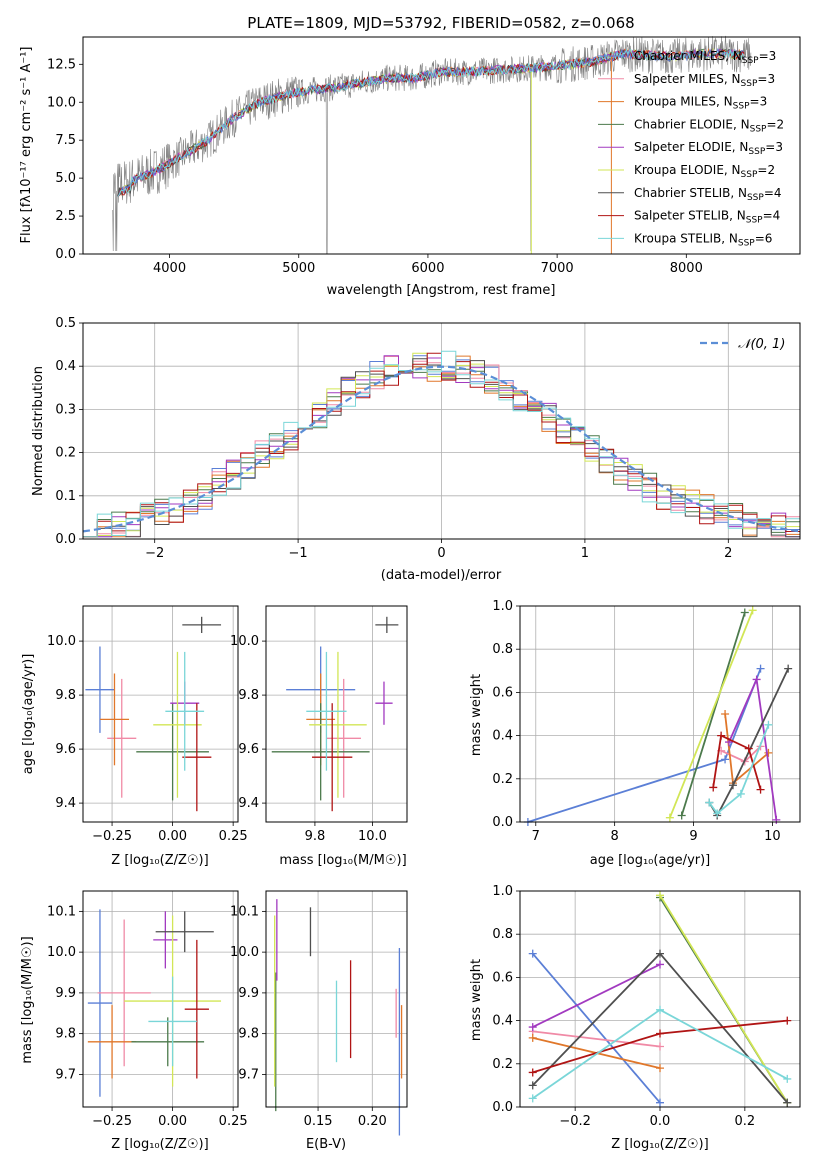  What do you see at coordinates (65, 323) in the screenshot?
I see `residual-ytick-label: 0.5` at bounding box center [65, 323].